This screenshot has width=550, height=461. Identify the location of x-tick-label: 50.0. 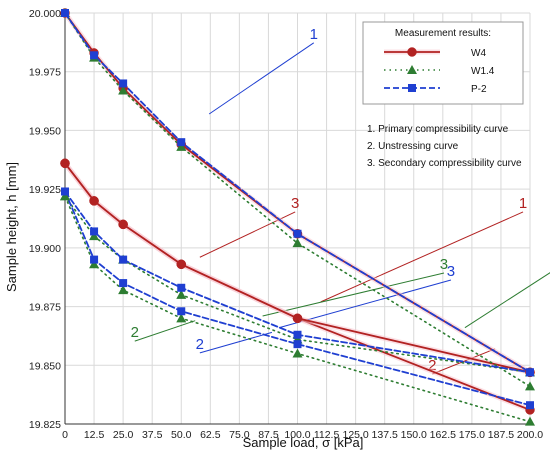
(181, 435).